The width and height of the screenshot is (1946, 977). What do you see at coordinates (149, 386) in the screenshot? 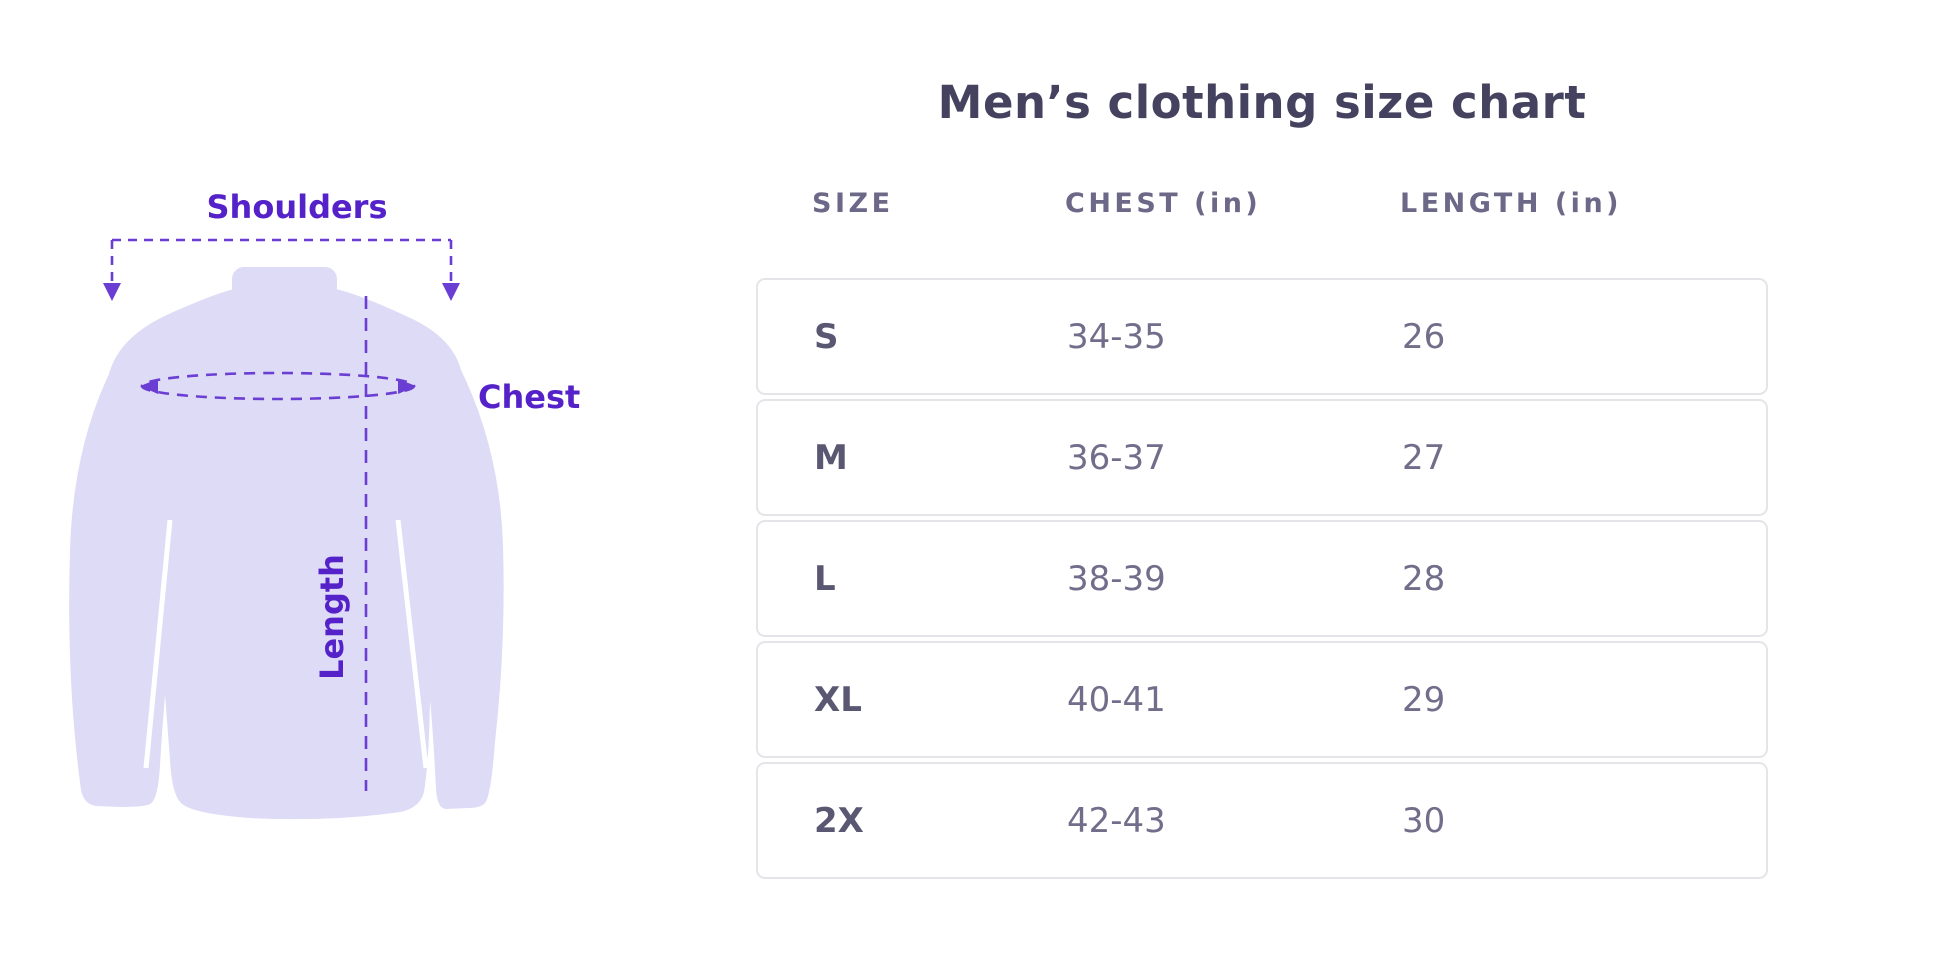
I see `chest-arrow-left-icon` at bounding box center [149, 386].